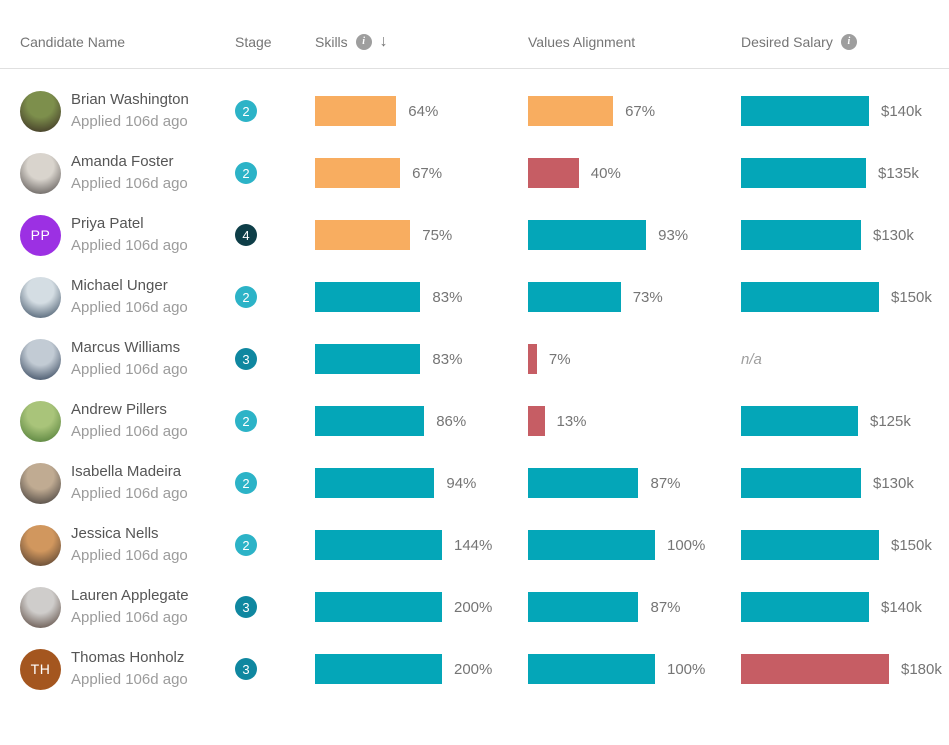  Describe the element at coordinates (634, 111) in the screenshot. I see `values-alignment-cell: 67%` at that location.